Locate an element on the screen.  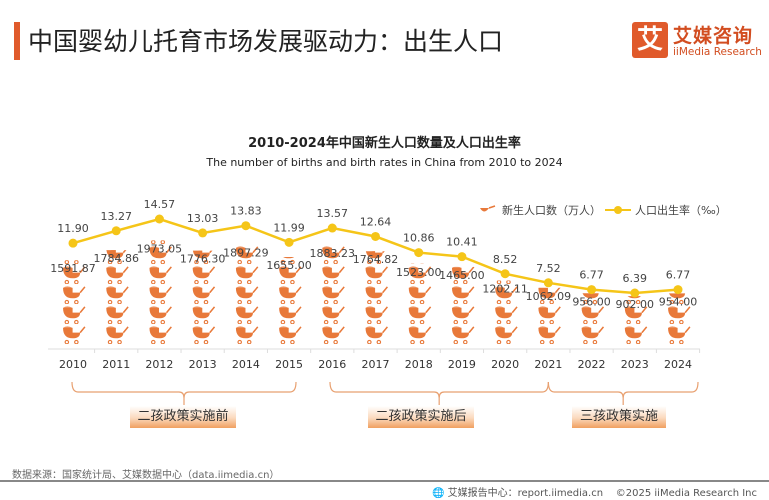
globe-icon: 🌐 is located at coordinates (438, 493).